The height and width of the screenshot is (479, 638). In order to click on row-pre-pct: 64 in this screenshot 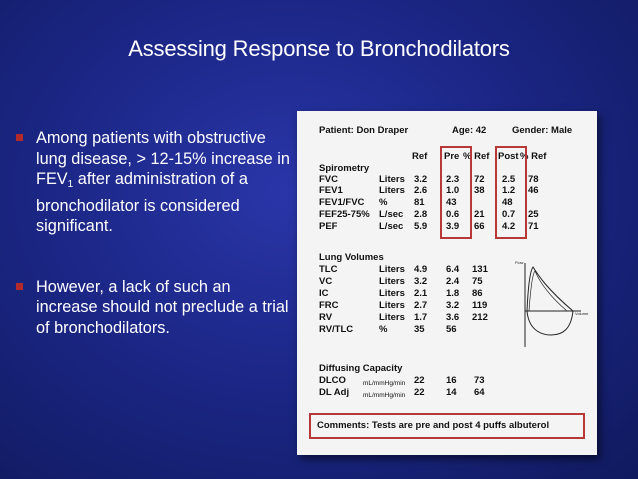, I will do `click(479, 392)`.